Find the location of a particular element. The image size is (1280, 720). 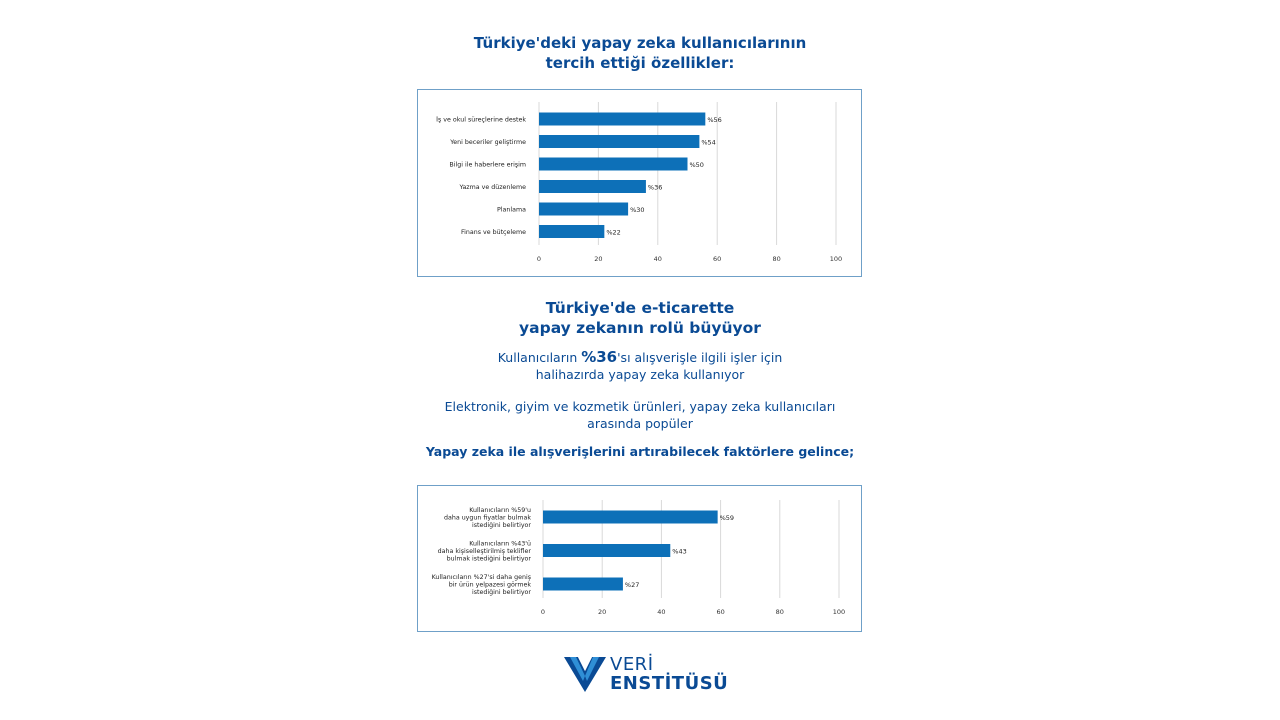

section-title-line1: Türkiye'de e-ticarette is located at coordinates (640, 308).